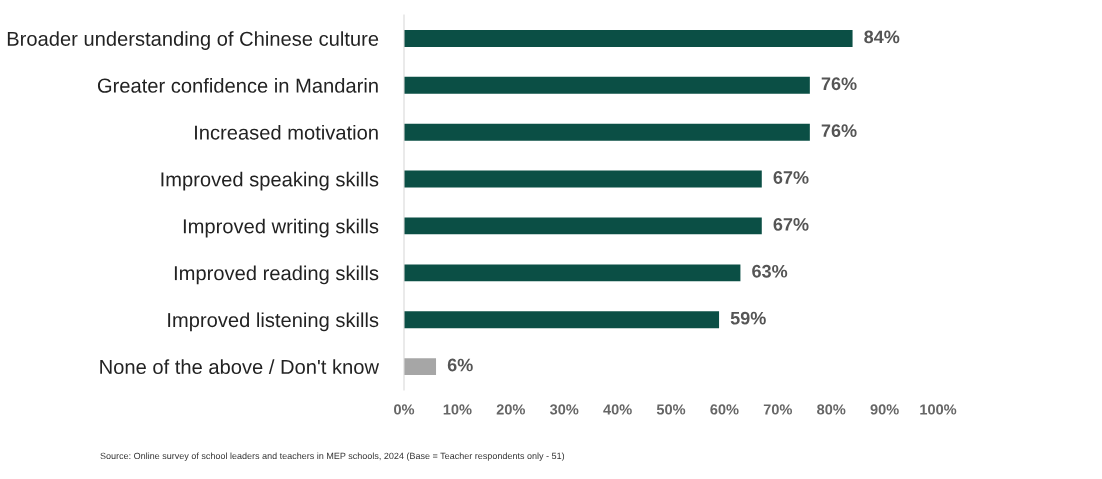 This screenshot has width=1102, height=479. I want to click on x-tick-label: 50%, so click(671, 409).